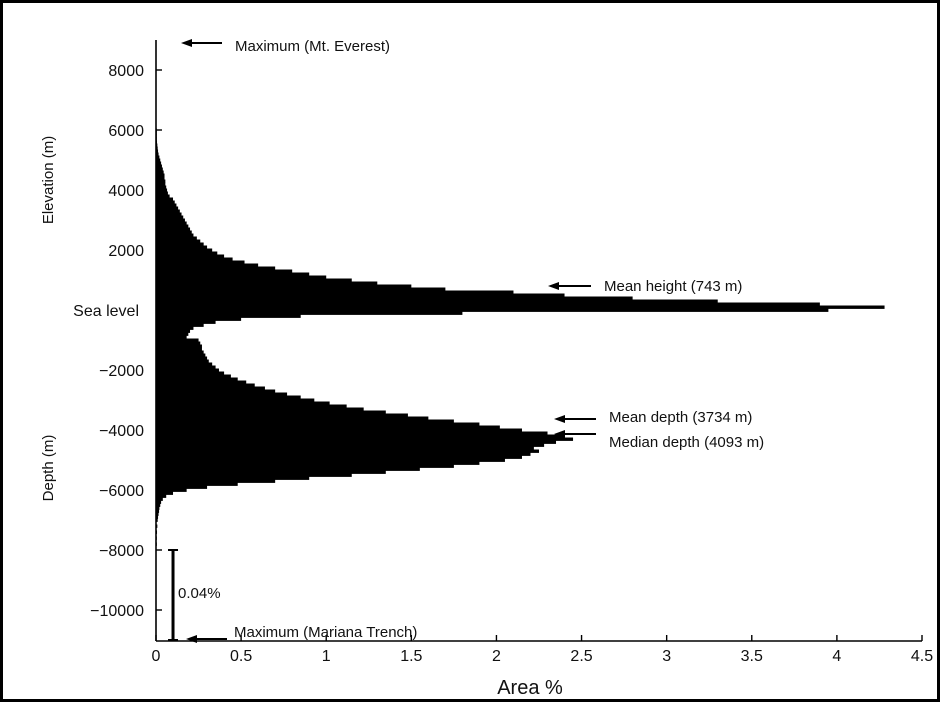 Image resolution: width=940 pixels, height=702 pixels. Describe the element at coordinates (48, 180) in the screenshot. I see `elevation-axis-label: Elevation (m)` at that location.